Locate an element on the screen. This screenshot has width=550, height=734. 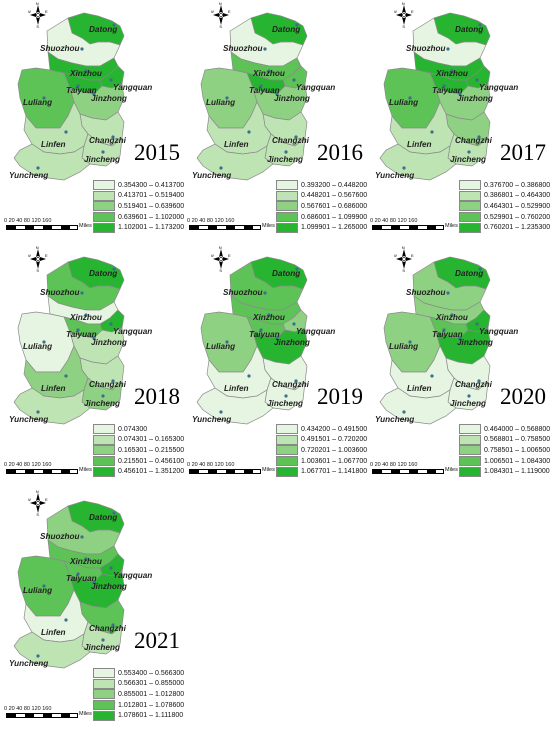
legend-label: 0.566301 – 0.855000 is located at coordinates (151, 684).